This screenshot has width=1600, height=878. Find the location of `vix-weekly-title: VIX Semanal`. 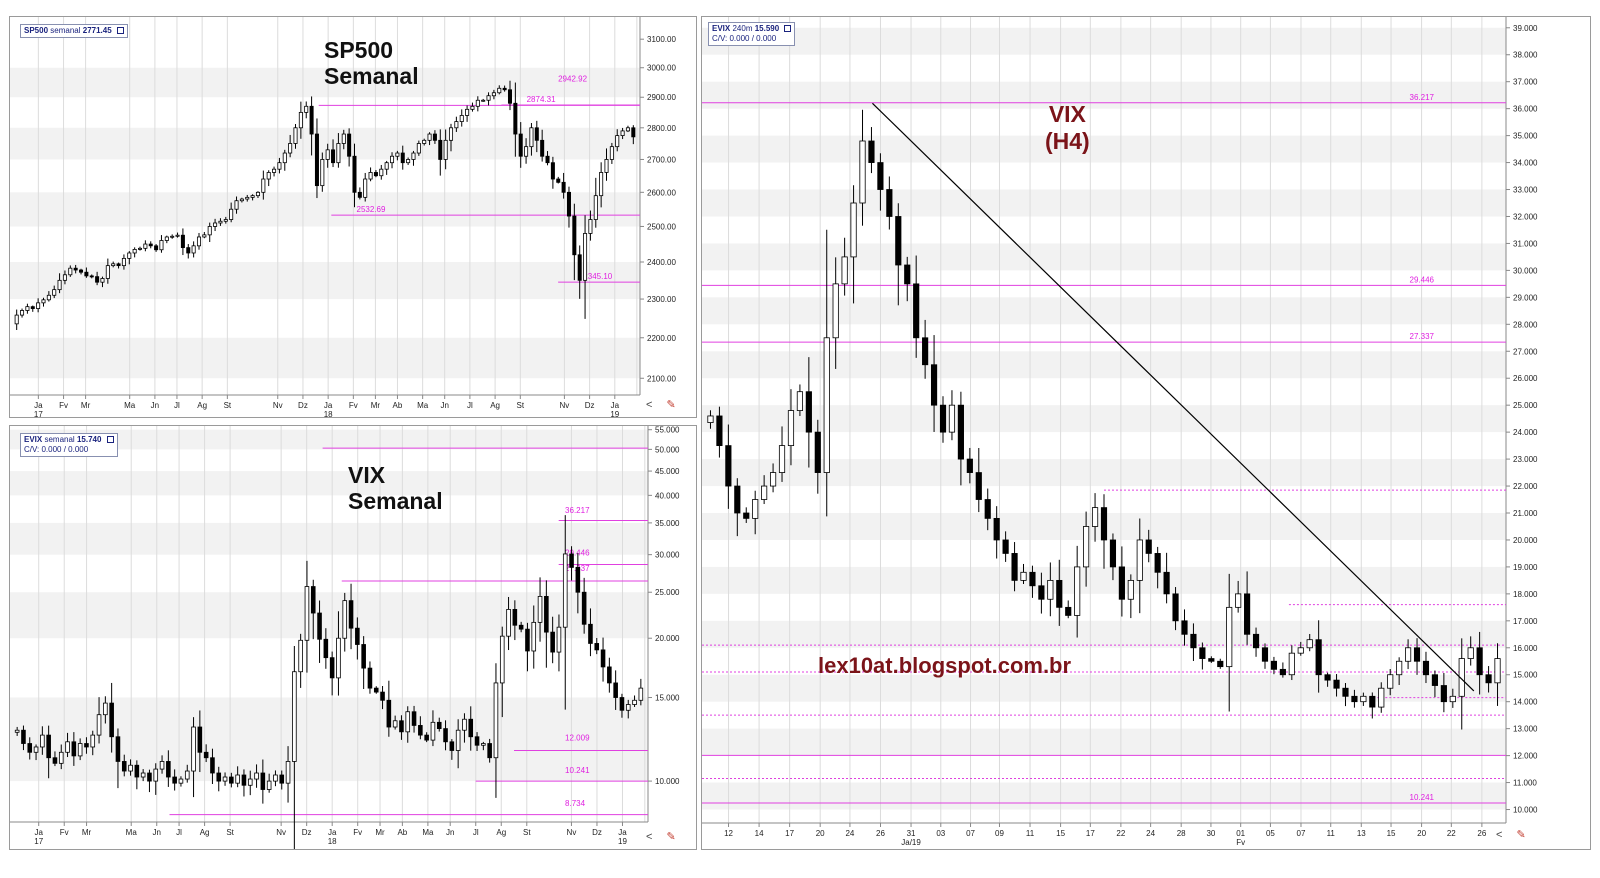

vix-weekly-title: VIX Semanal is located at coordinates (395, 488).